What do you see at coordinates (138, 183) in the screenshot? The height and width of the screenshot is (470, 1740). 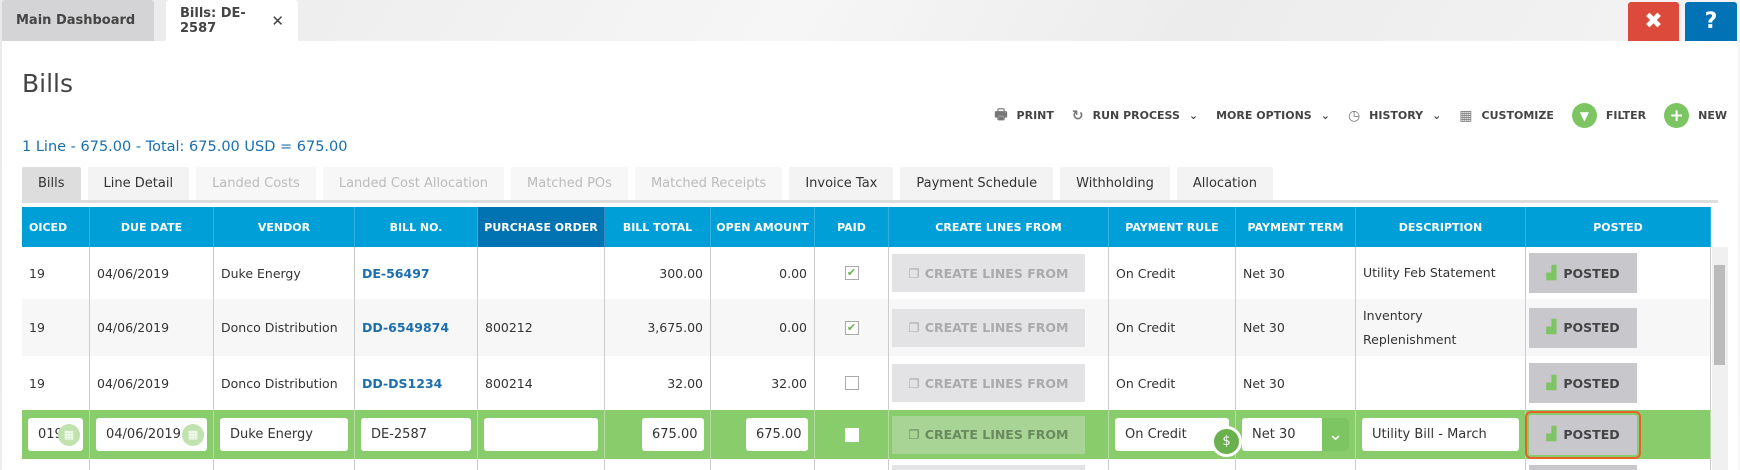 I see `tab-line-detail: Line Detail` at bounding box center [138, 183].